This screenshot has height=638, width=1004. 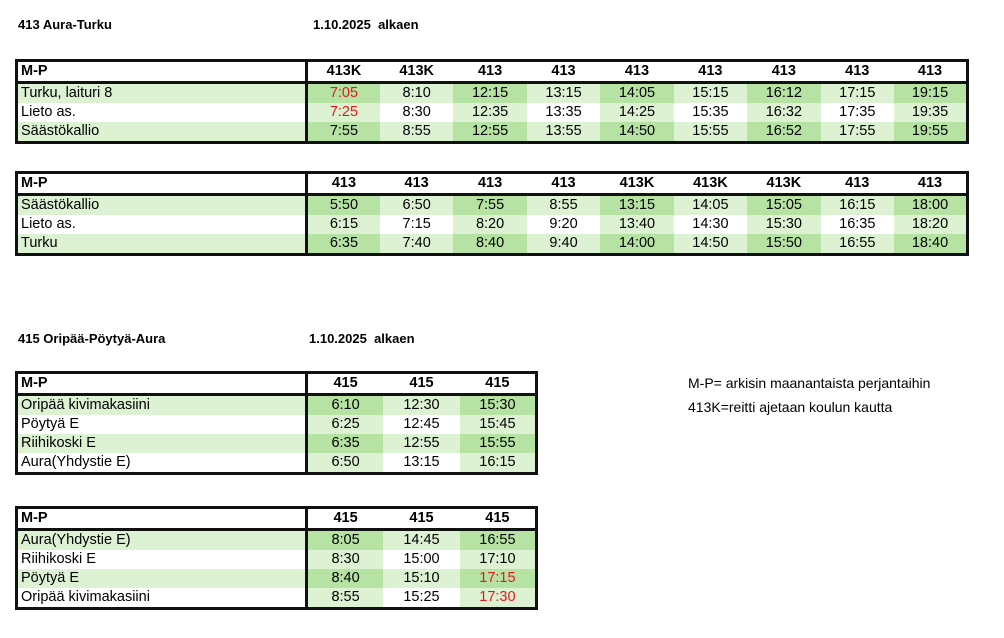 I want to click on departure-time: 15:15, so click(x=710, y=92).